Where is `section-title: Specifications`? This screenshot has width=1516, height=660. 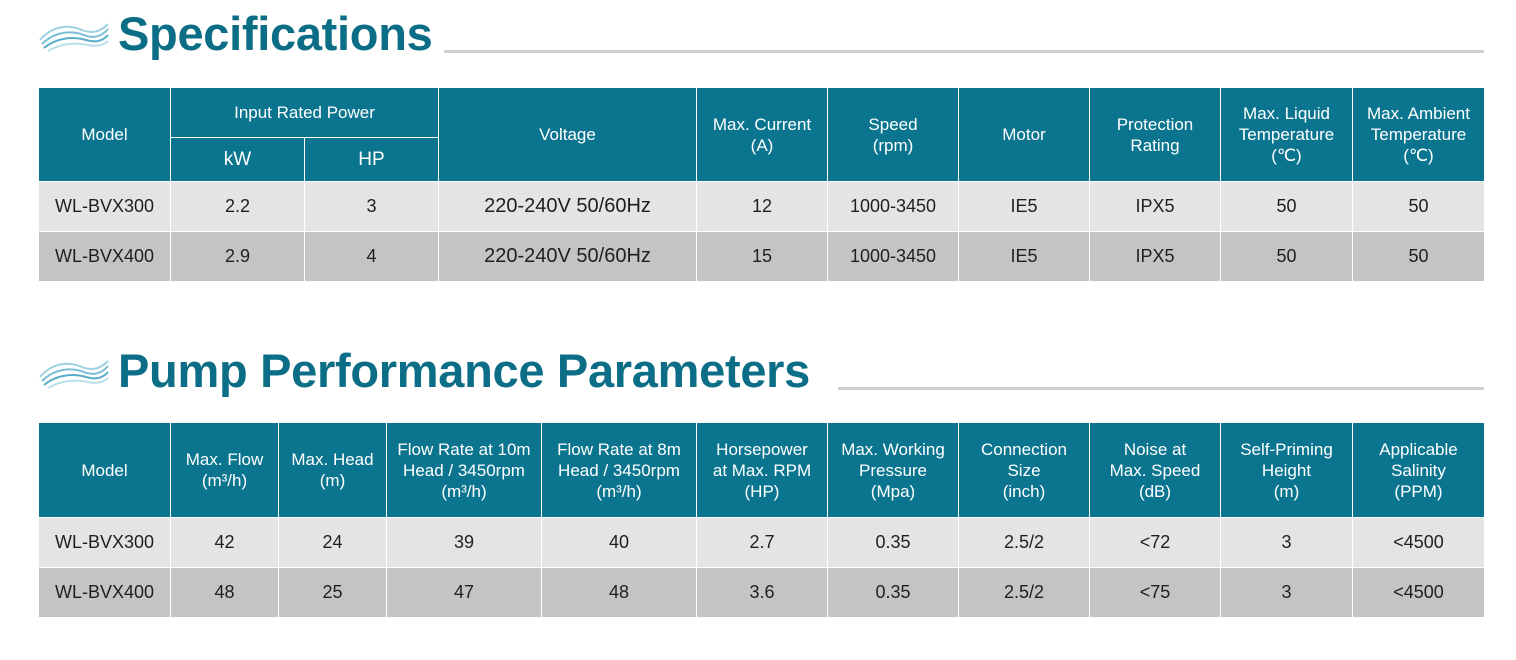
section-title: Specifications is located at coordinates (275, 33).